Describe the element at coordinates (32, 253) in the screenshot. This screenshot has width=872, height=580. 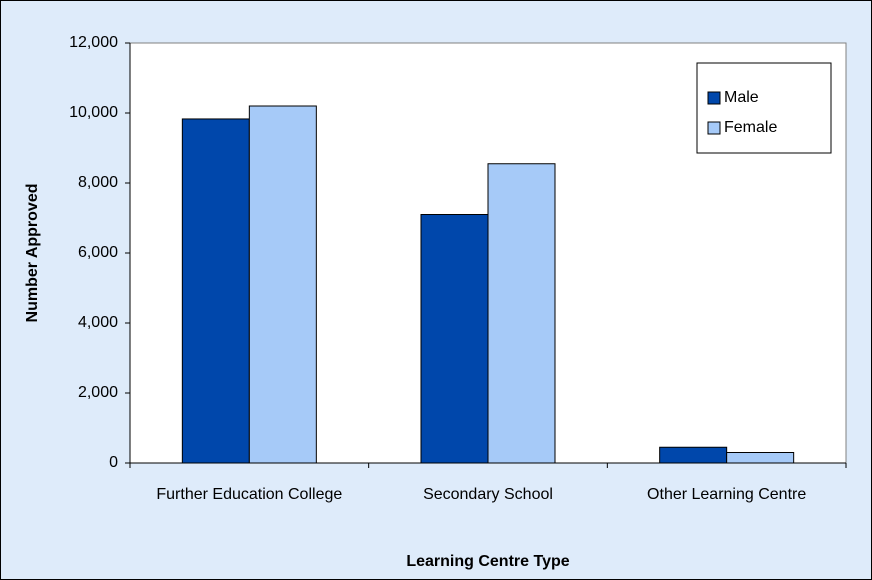
I see `y-axis-title: Number Approved` at that location.